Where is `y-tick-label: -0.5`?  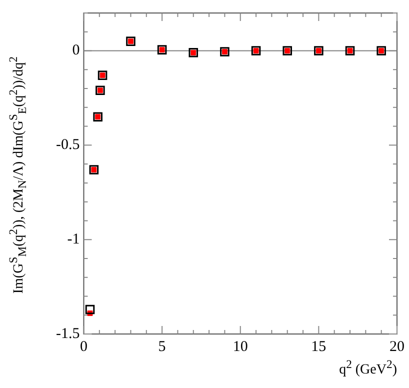
y-tick-label: -0.5 is located at coordinates (68, 145).